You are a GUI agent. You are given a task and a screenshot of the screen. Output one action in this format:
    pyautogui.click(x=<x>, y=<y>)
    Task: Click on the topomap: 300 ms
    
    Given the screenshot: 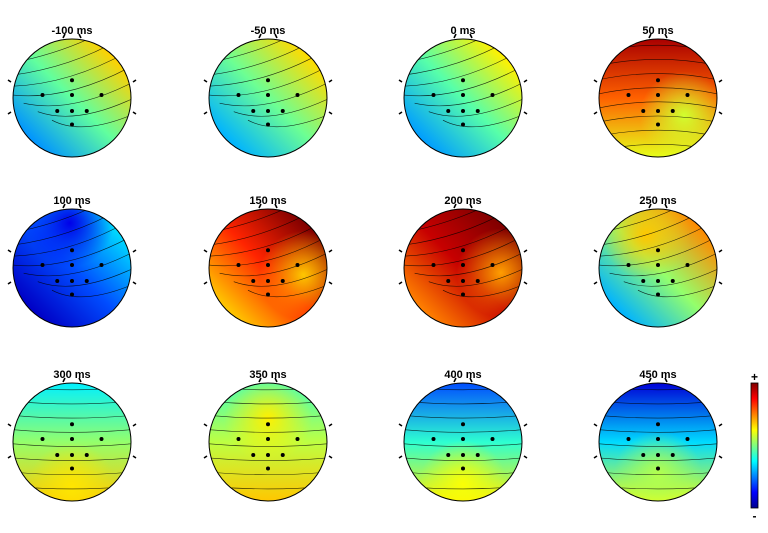 What is the action you would take?
    pyautogui.click(x=72, y=435)
    